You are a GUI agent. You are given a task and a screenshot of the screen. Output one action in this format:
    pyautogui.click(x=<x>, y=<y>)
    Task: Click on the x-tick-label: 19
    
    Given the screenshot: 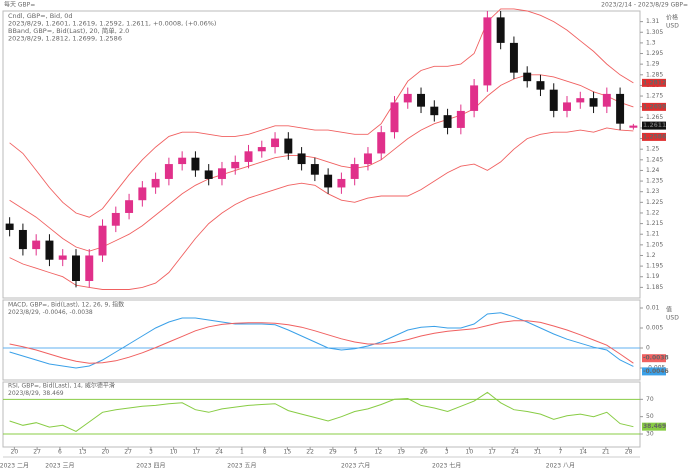 What is the action you would take?
    pyautogui.click(x=401, y=452)
    